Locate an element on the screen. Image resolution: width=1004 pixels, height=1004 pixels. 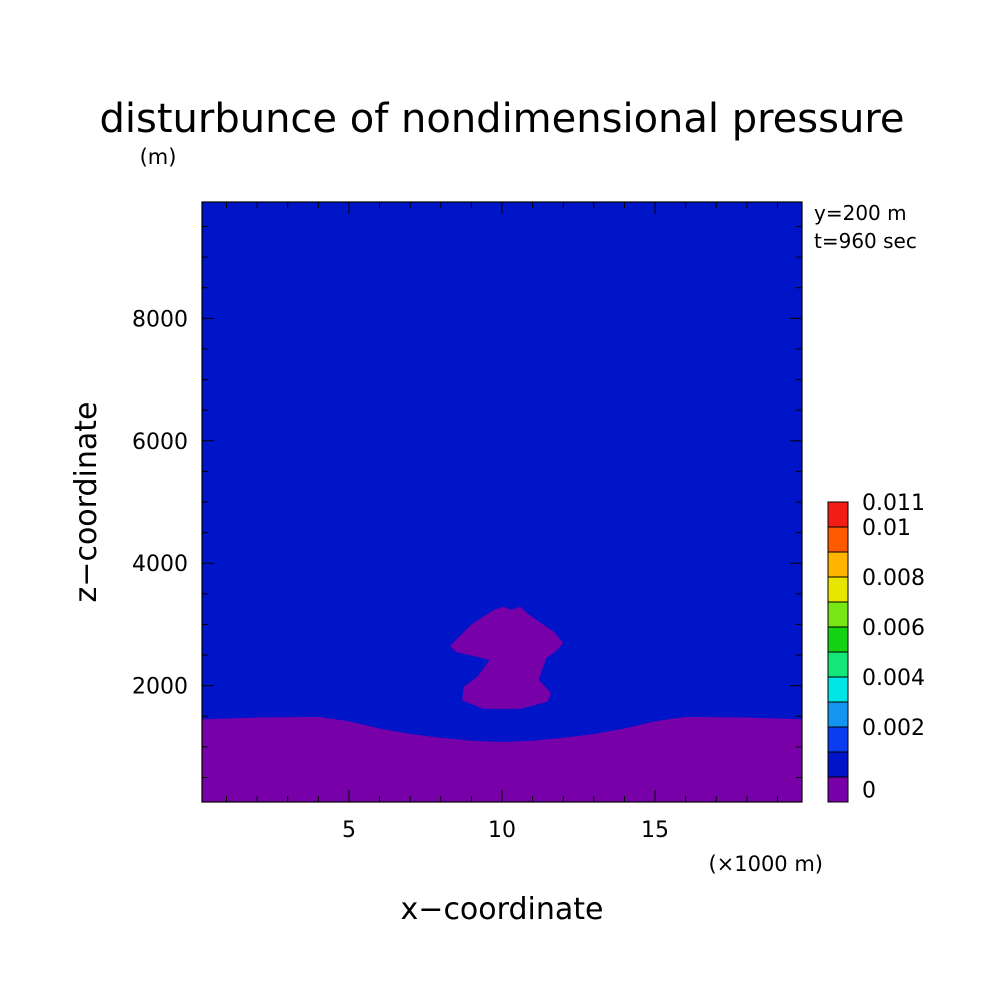
colorbar-label: 0.008 is located at coordinates (893, 578).